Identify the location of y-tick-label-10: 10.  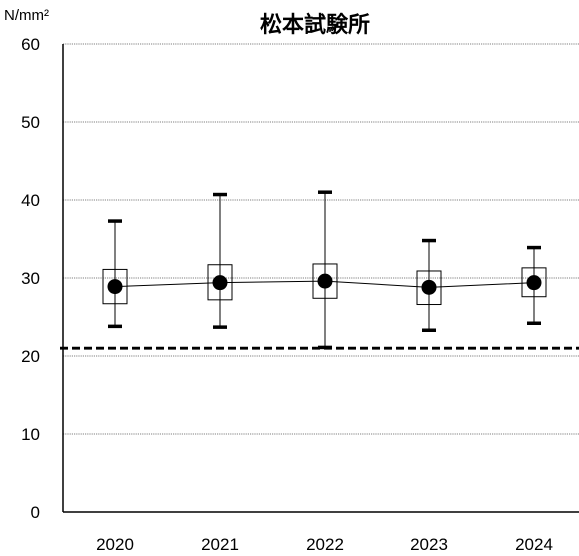
(30, 434).